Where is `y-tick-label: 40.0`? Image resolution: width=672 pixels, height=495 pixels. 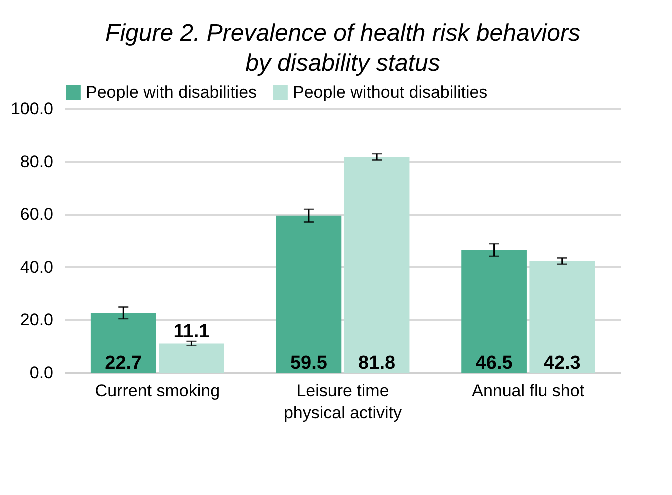 y-tick-label: 40.0 is located at coordinates (37, 267).